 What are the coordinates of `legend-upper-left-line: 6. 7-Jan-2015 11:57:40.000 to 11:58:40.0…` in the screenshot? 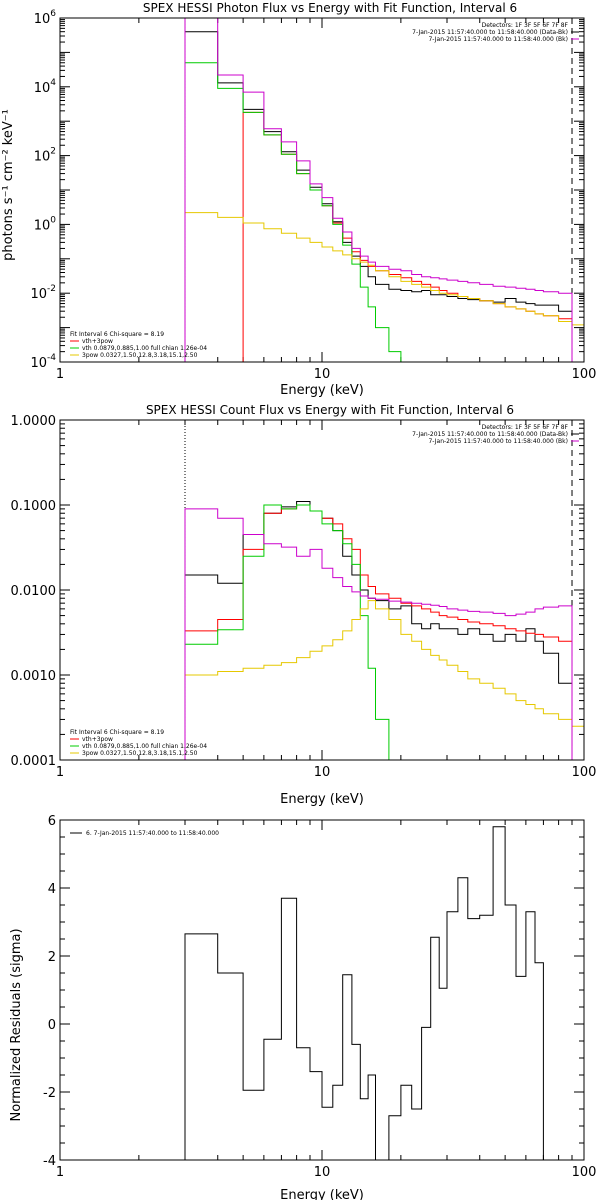 It's located at (152, 833).